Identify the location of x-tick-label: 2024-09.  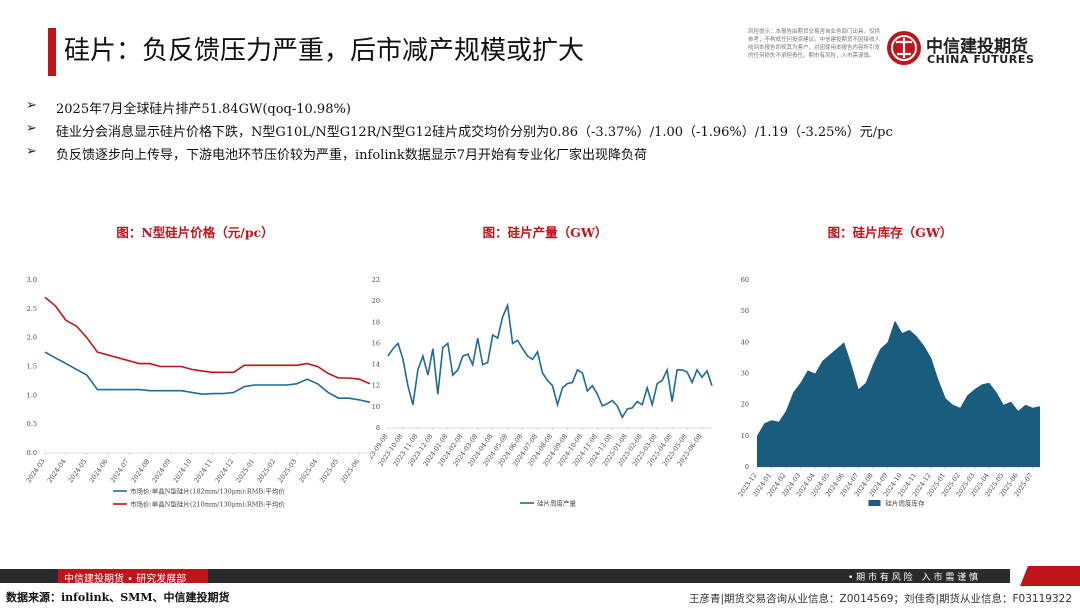
(161, 471).